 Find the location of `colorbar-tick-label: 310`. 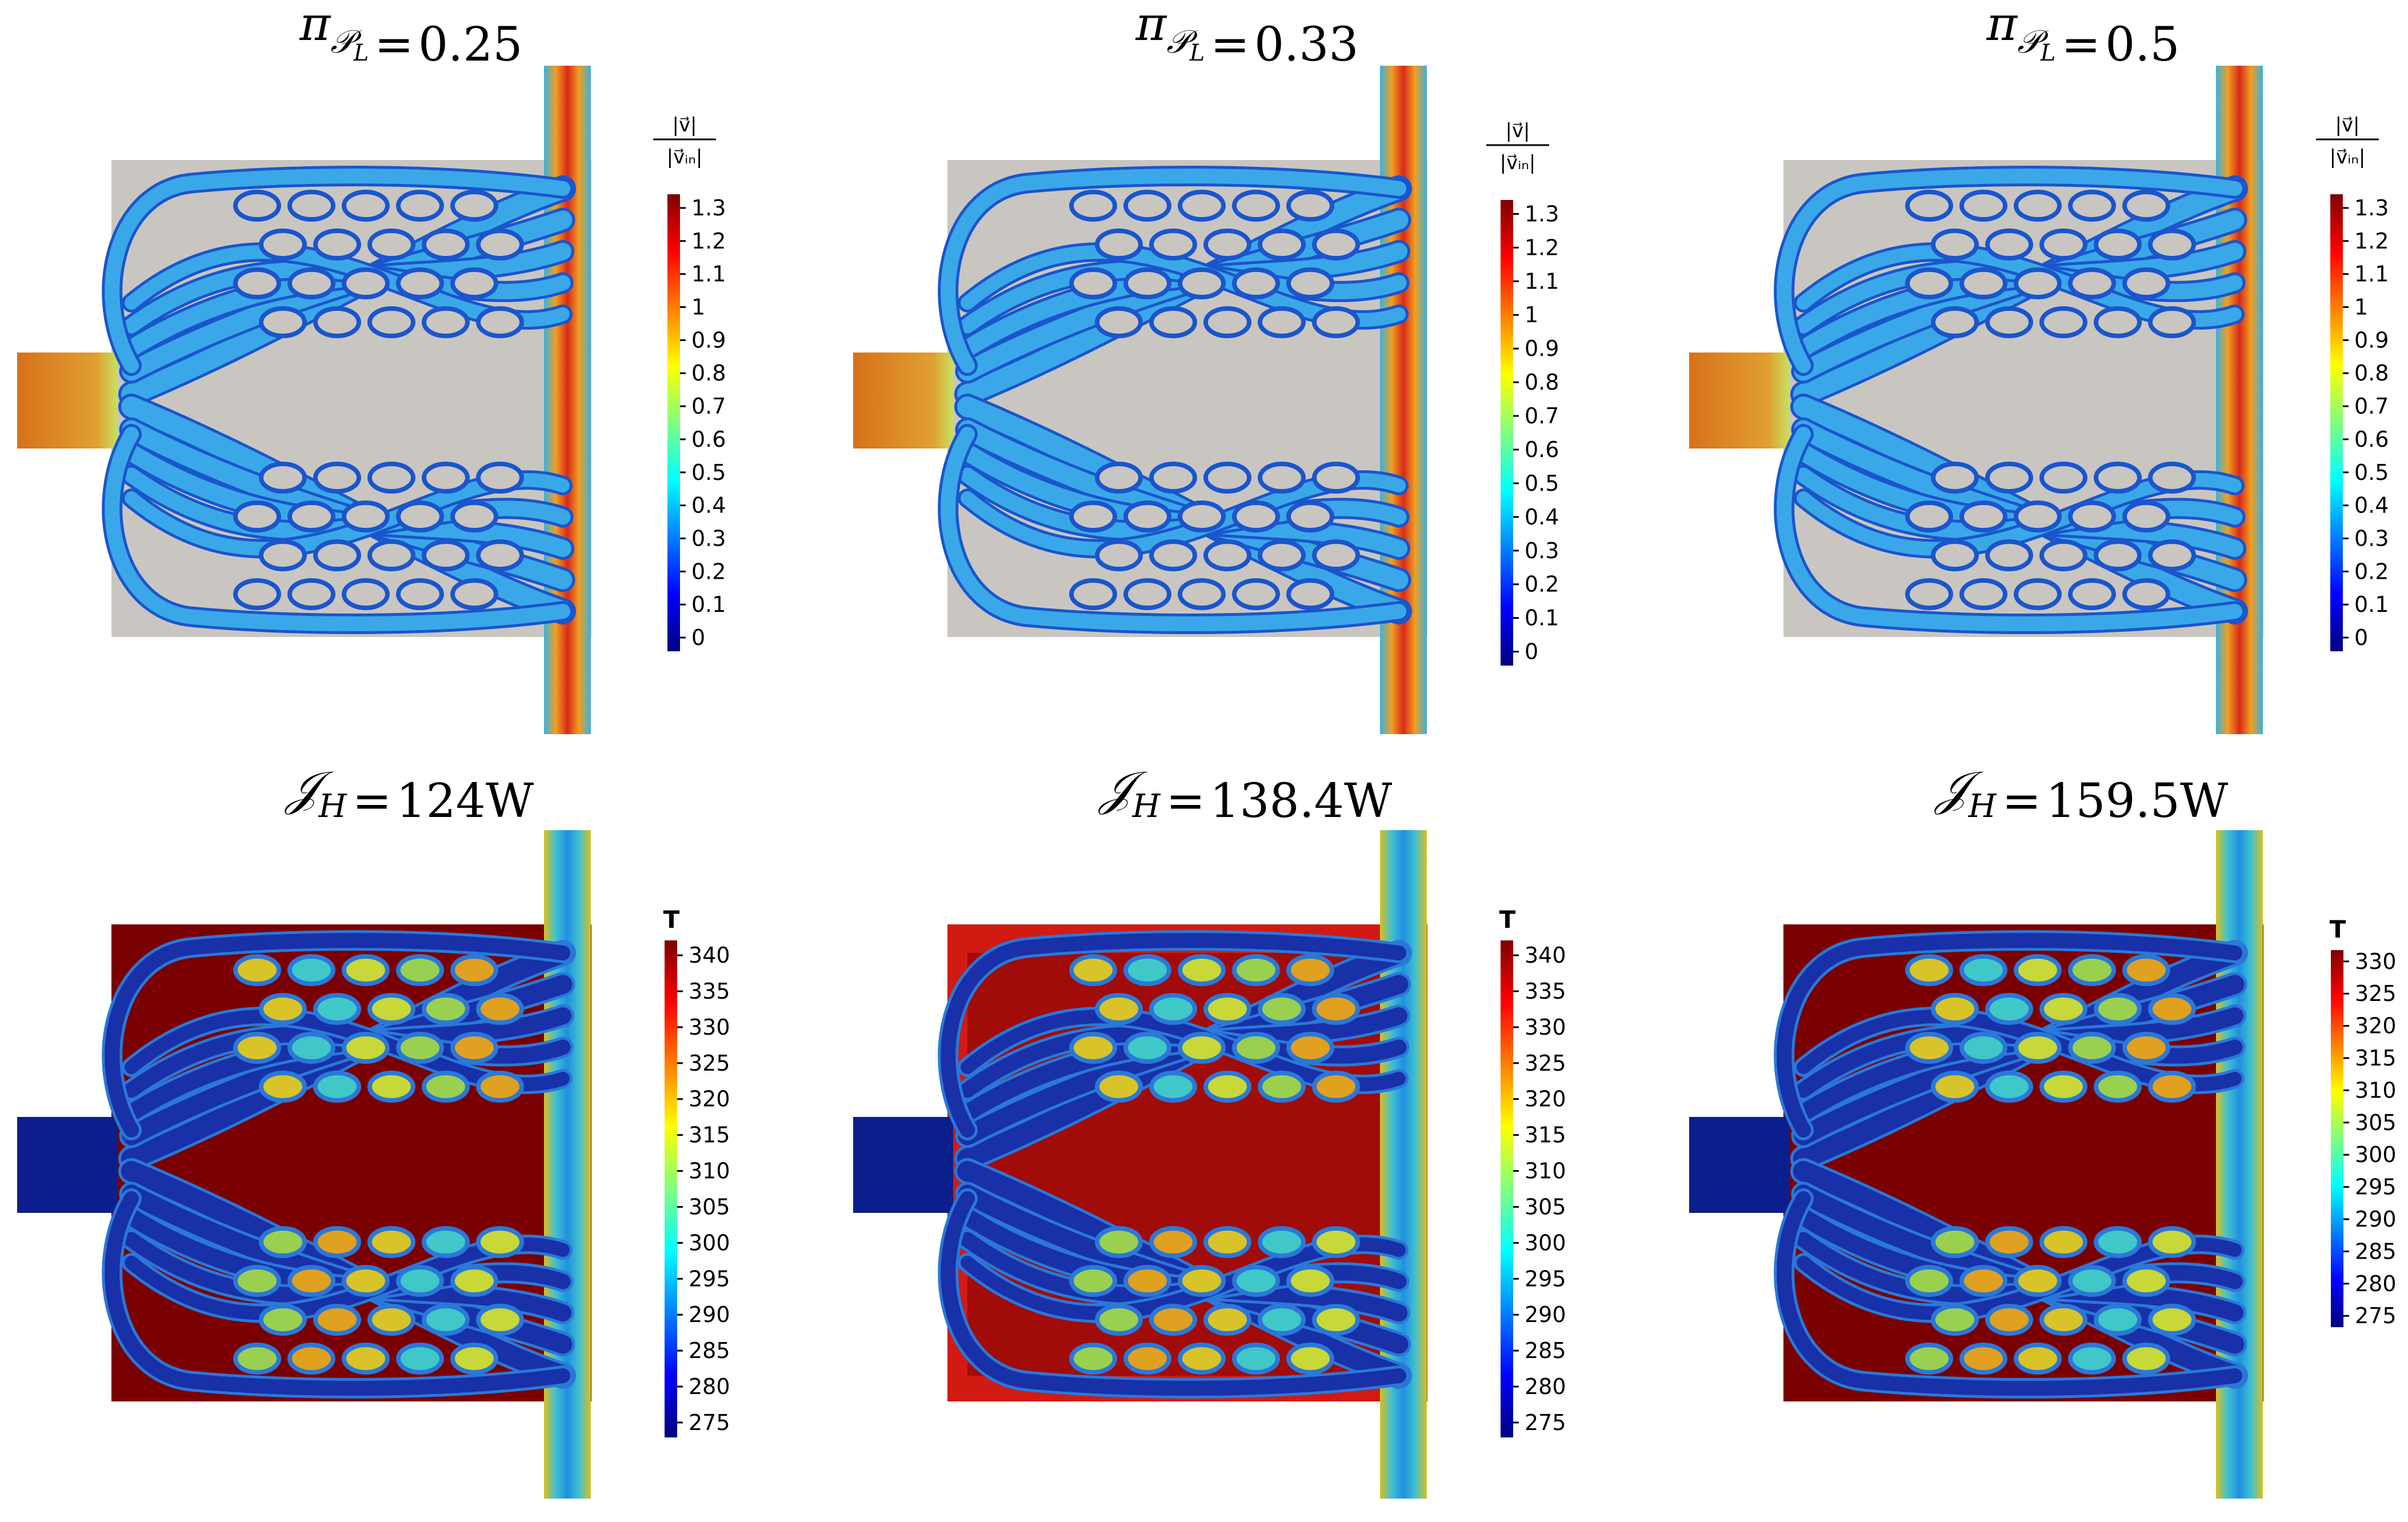

colorbar-tick-label: 310 is located at coordinates (1545, 1171).